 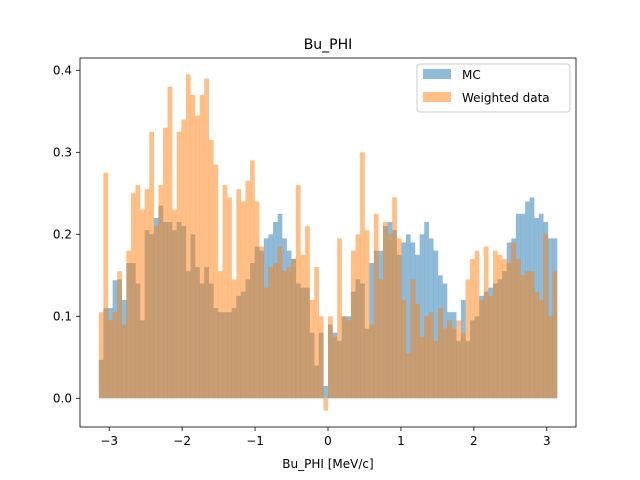 I want to click on legend-label-weighted-data: Weighted data, so click(x=506, y=98).